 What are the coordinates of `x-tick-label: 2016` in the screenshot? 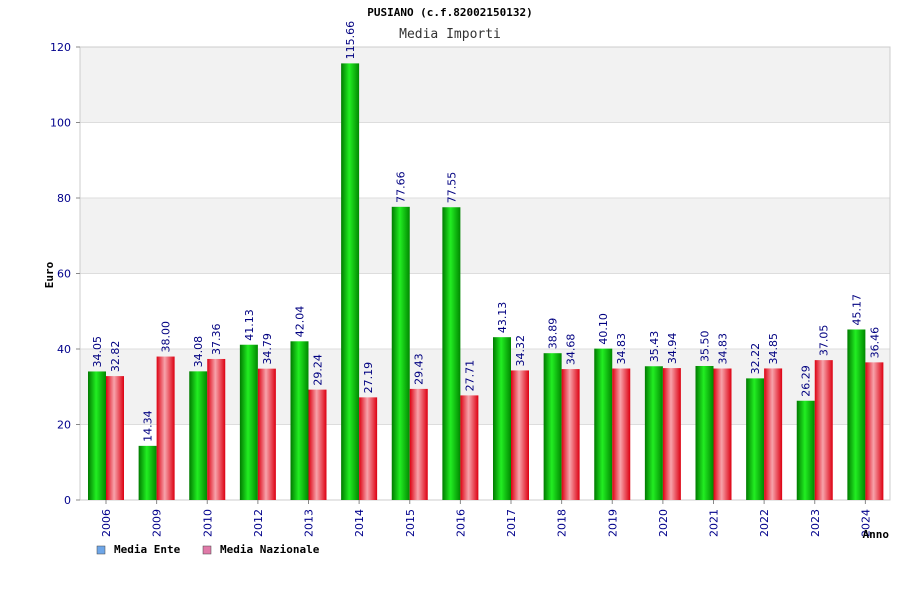 It's located at (460, 523).